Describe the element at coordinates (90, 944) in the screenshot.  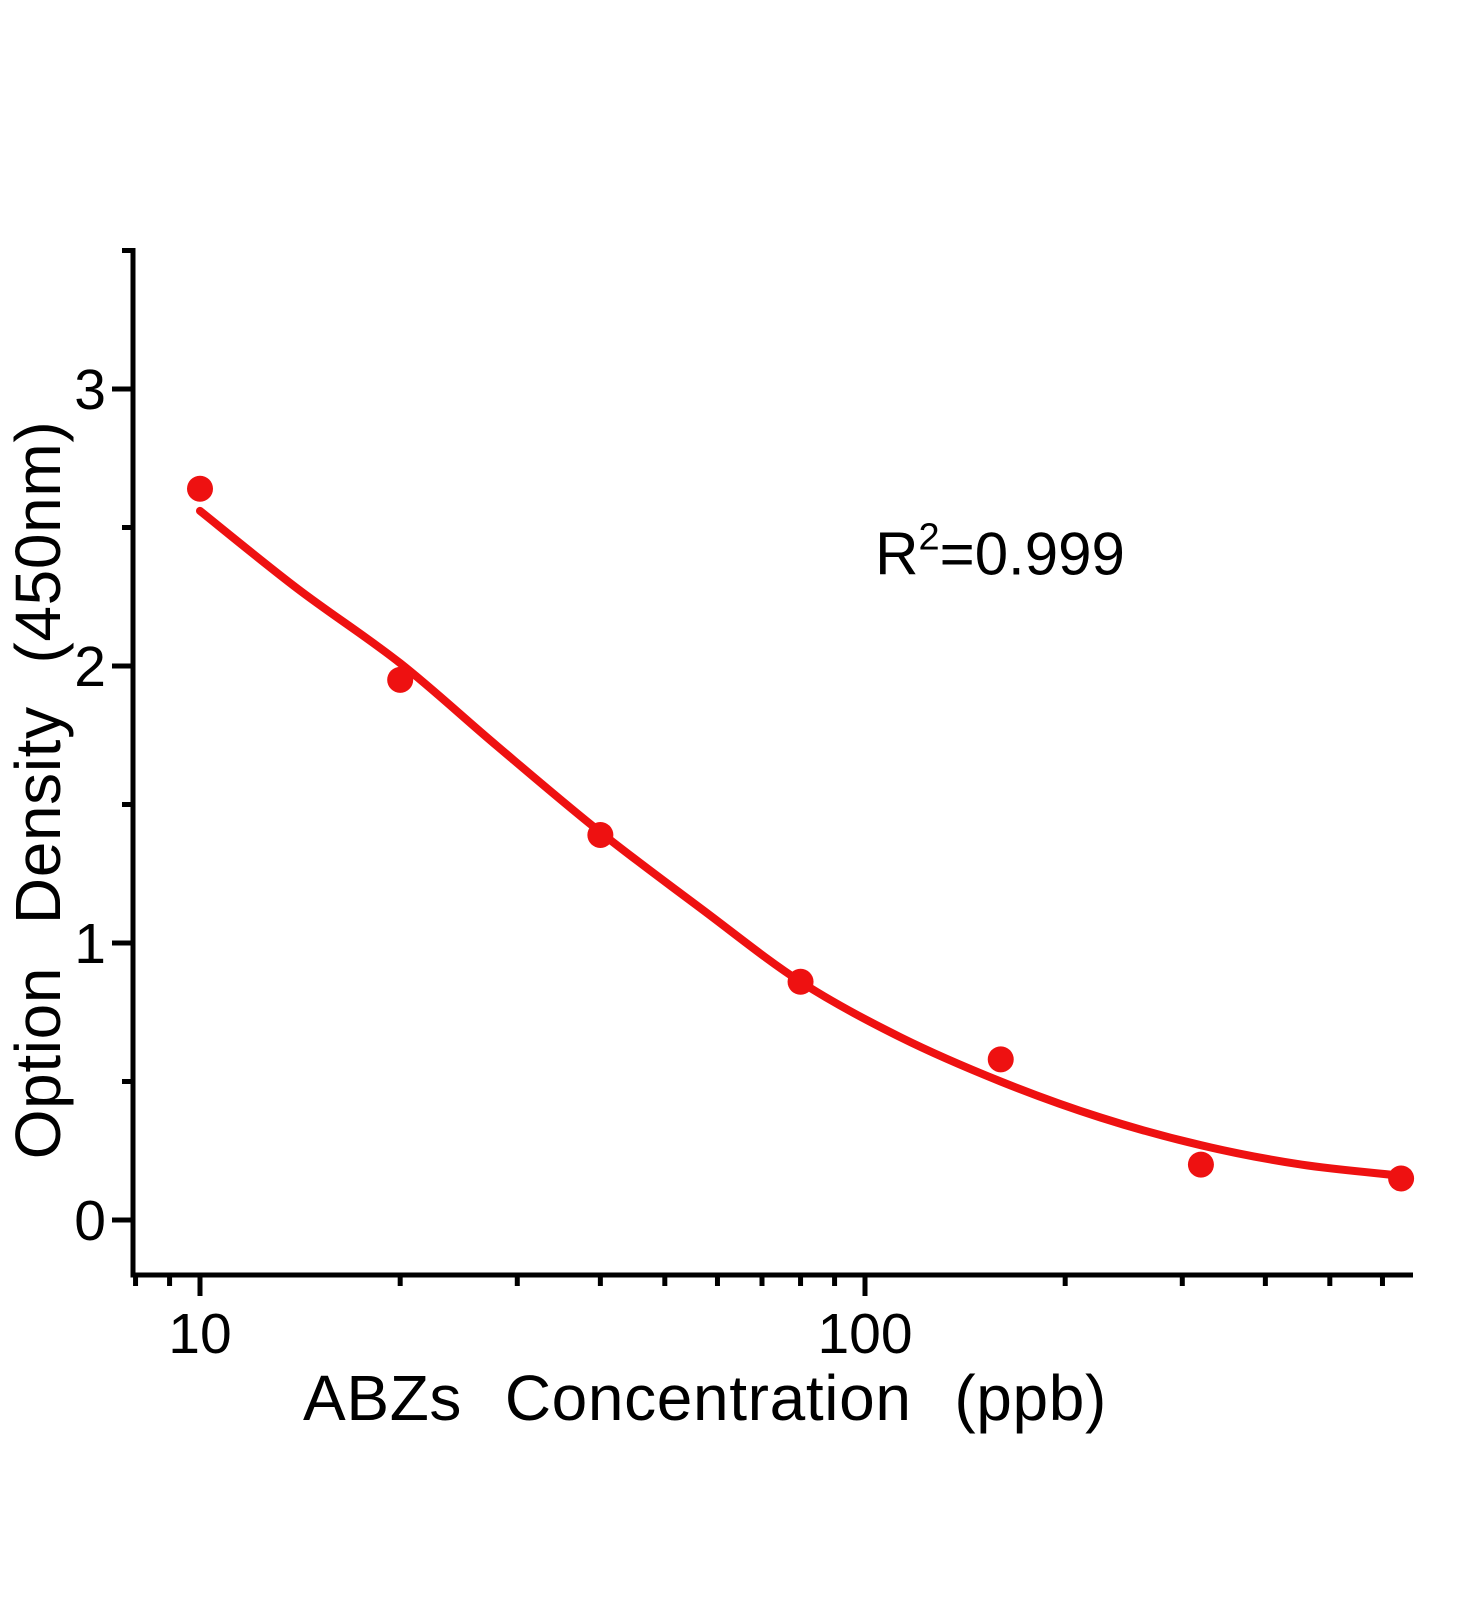
I see `y-tick-label: 1` at that location.